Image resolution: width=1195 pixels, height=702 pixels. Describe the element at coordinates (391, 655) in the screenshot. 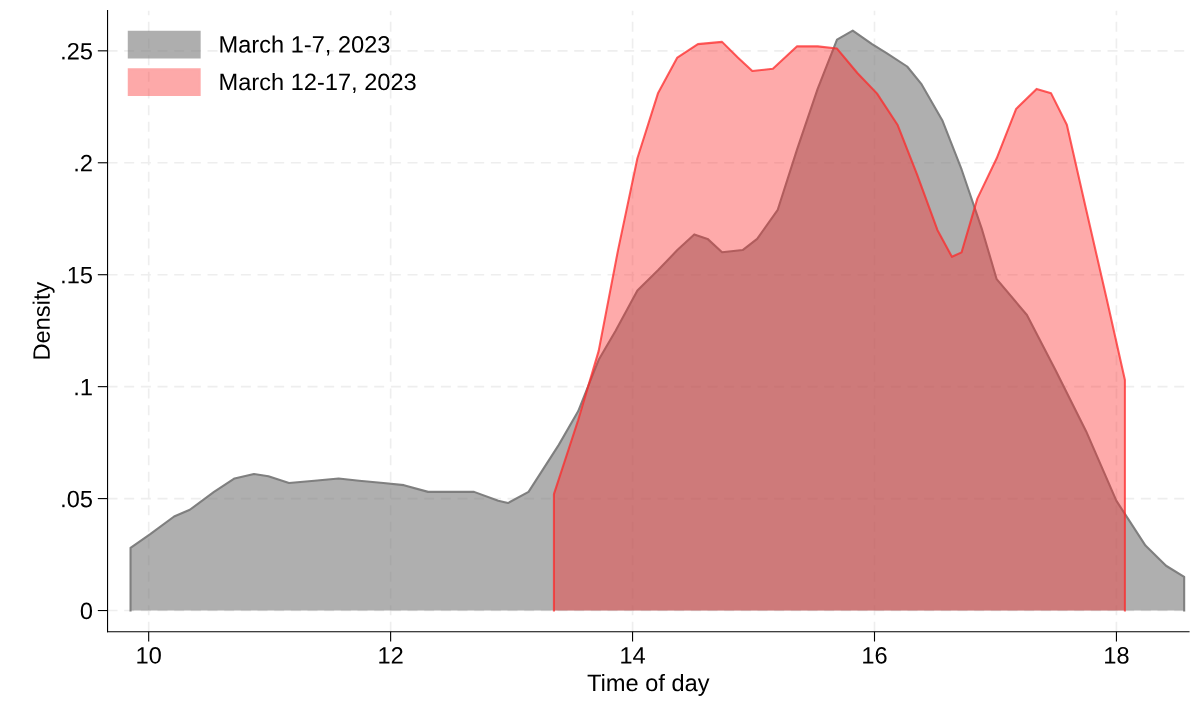

I see `x-tick-label: 12` at that location.